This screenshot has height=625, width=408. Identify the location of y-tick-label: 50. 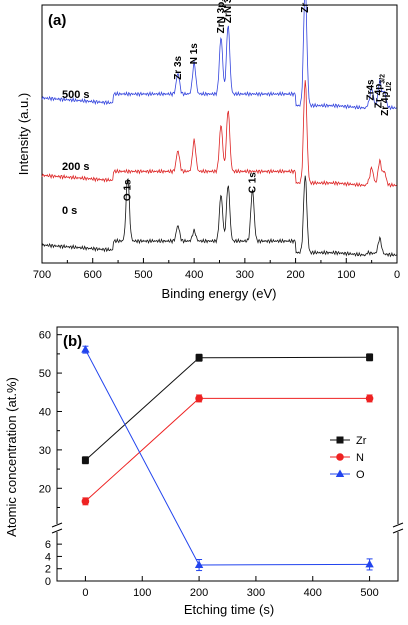
(45, 374).